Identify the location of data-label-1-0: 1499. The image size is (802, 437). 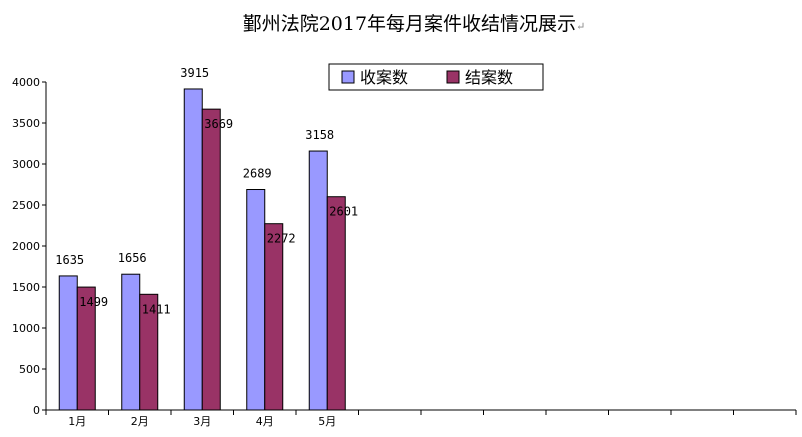
(93, 302).